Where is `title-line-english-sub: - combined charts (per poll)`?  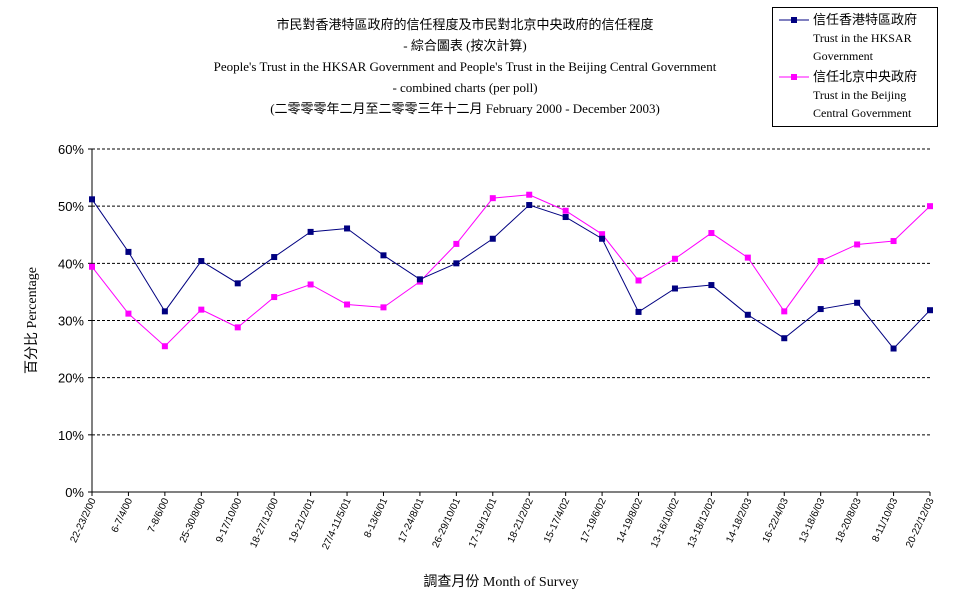 title-line-english-sub: - combined charts (per poll) is located at coordinates (465, 87).